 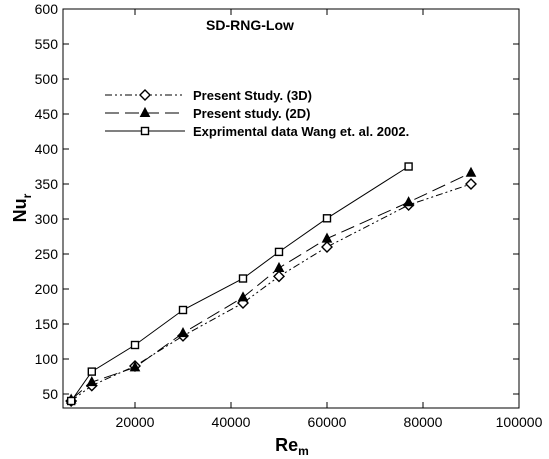 What do you see at coordinates (303, 451) in the screenshot?
I see `x-axis-label-sub: m` at bounding box center [303, 451].